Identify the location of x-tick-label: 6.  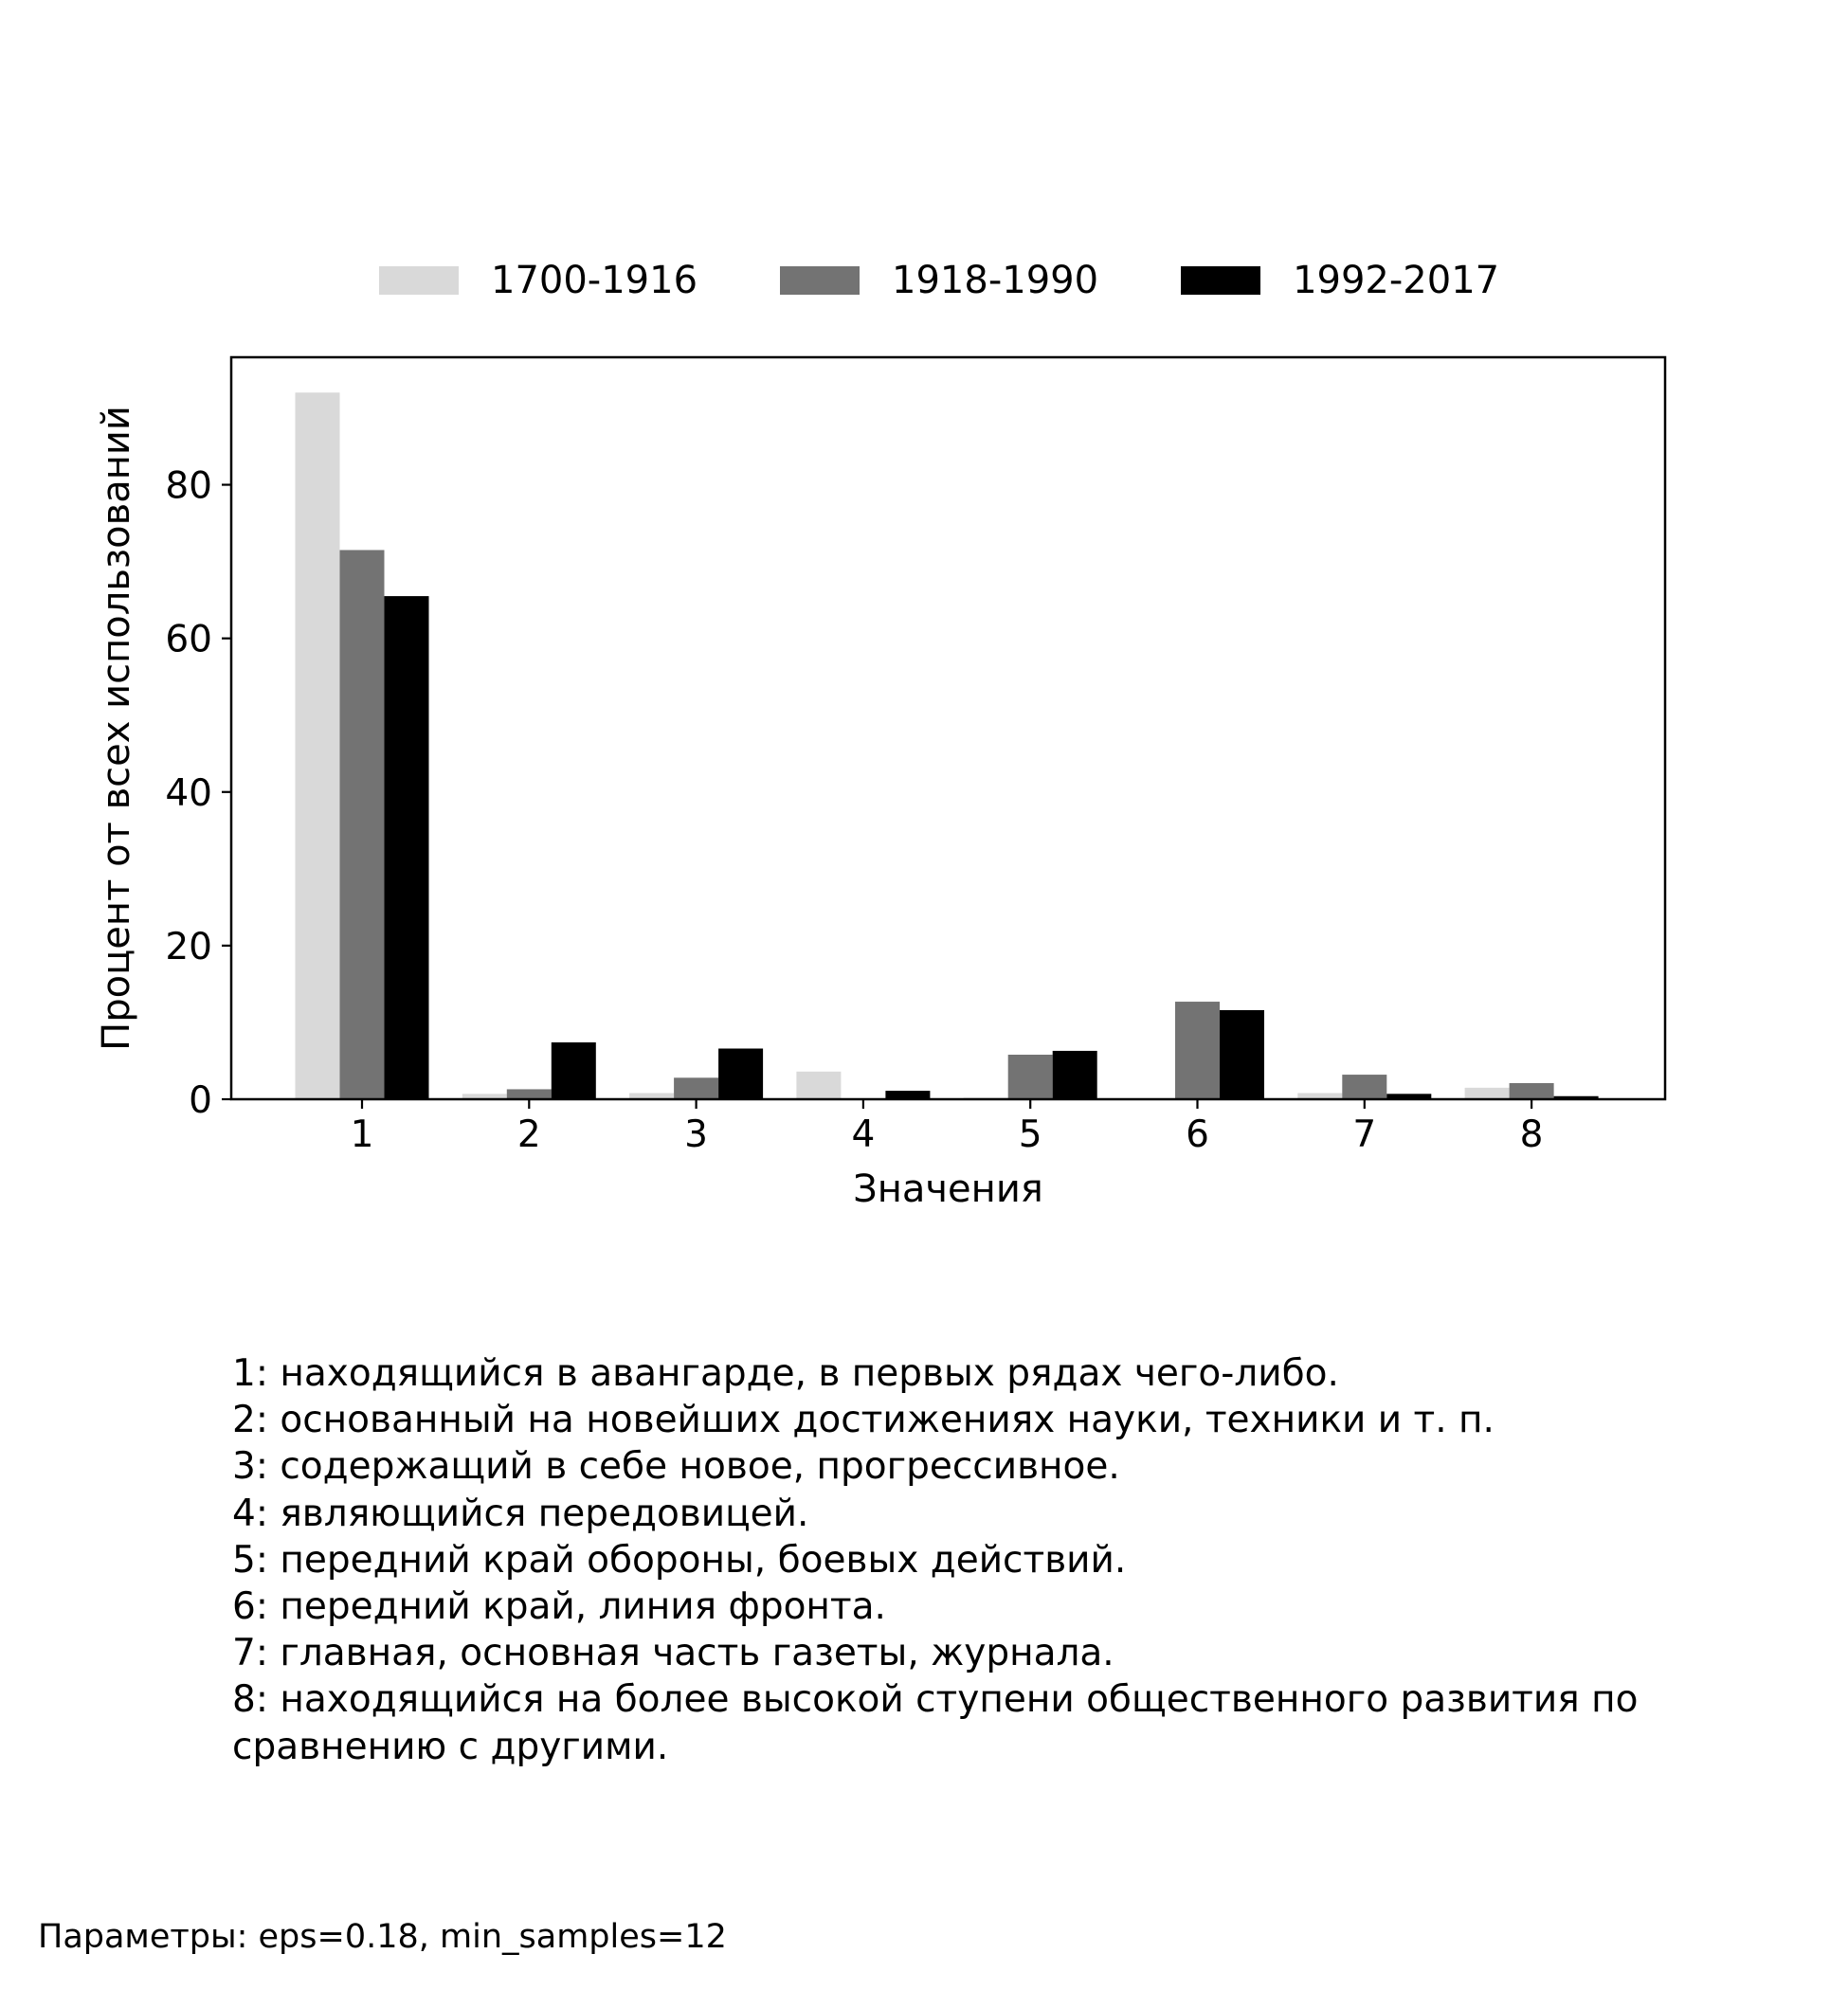
(1198, 1134).